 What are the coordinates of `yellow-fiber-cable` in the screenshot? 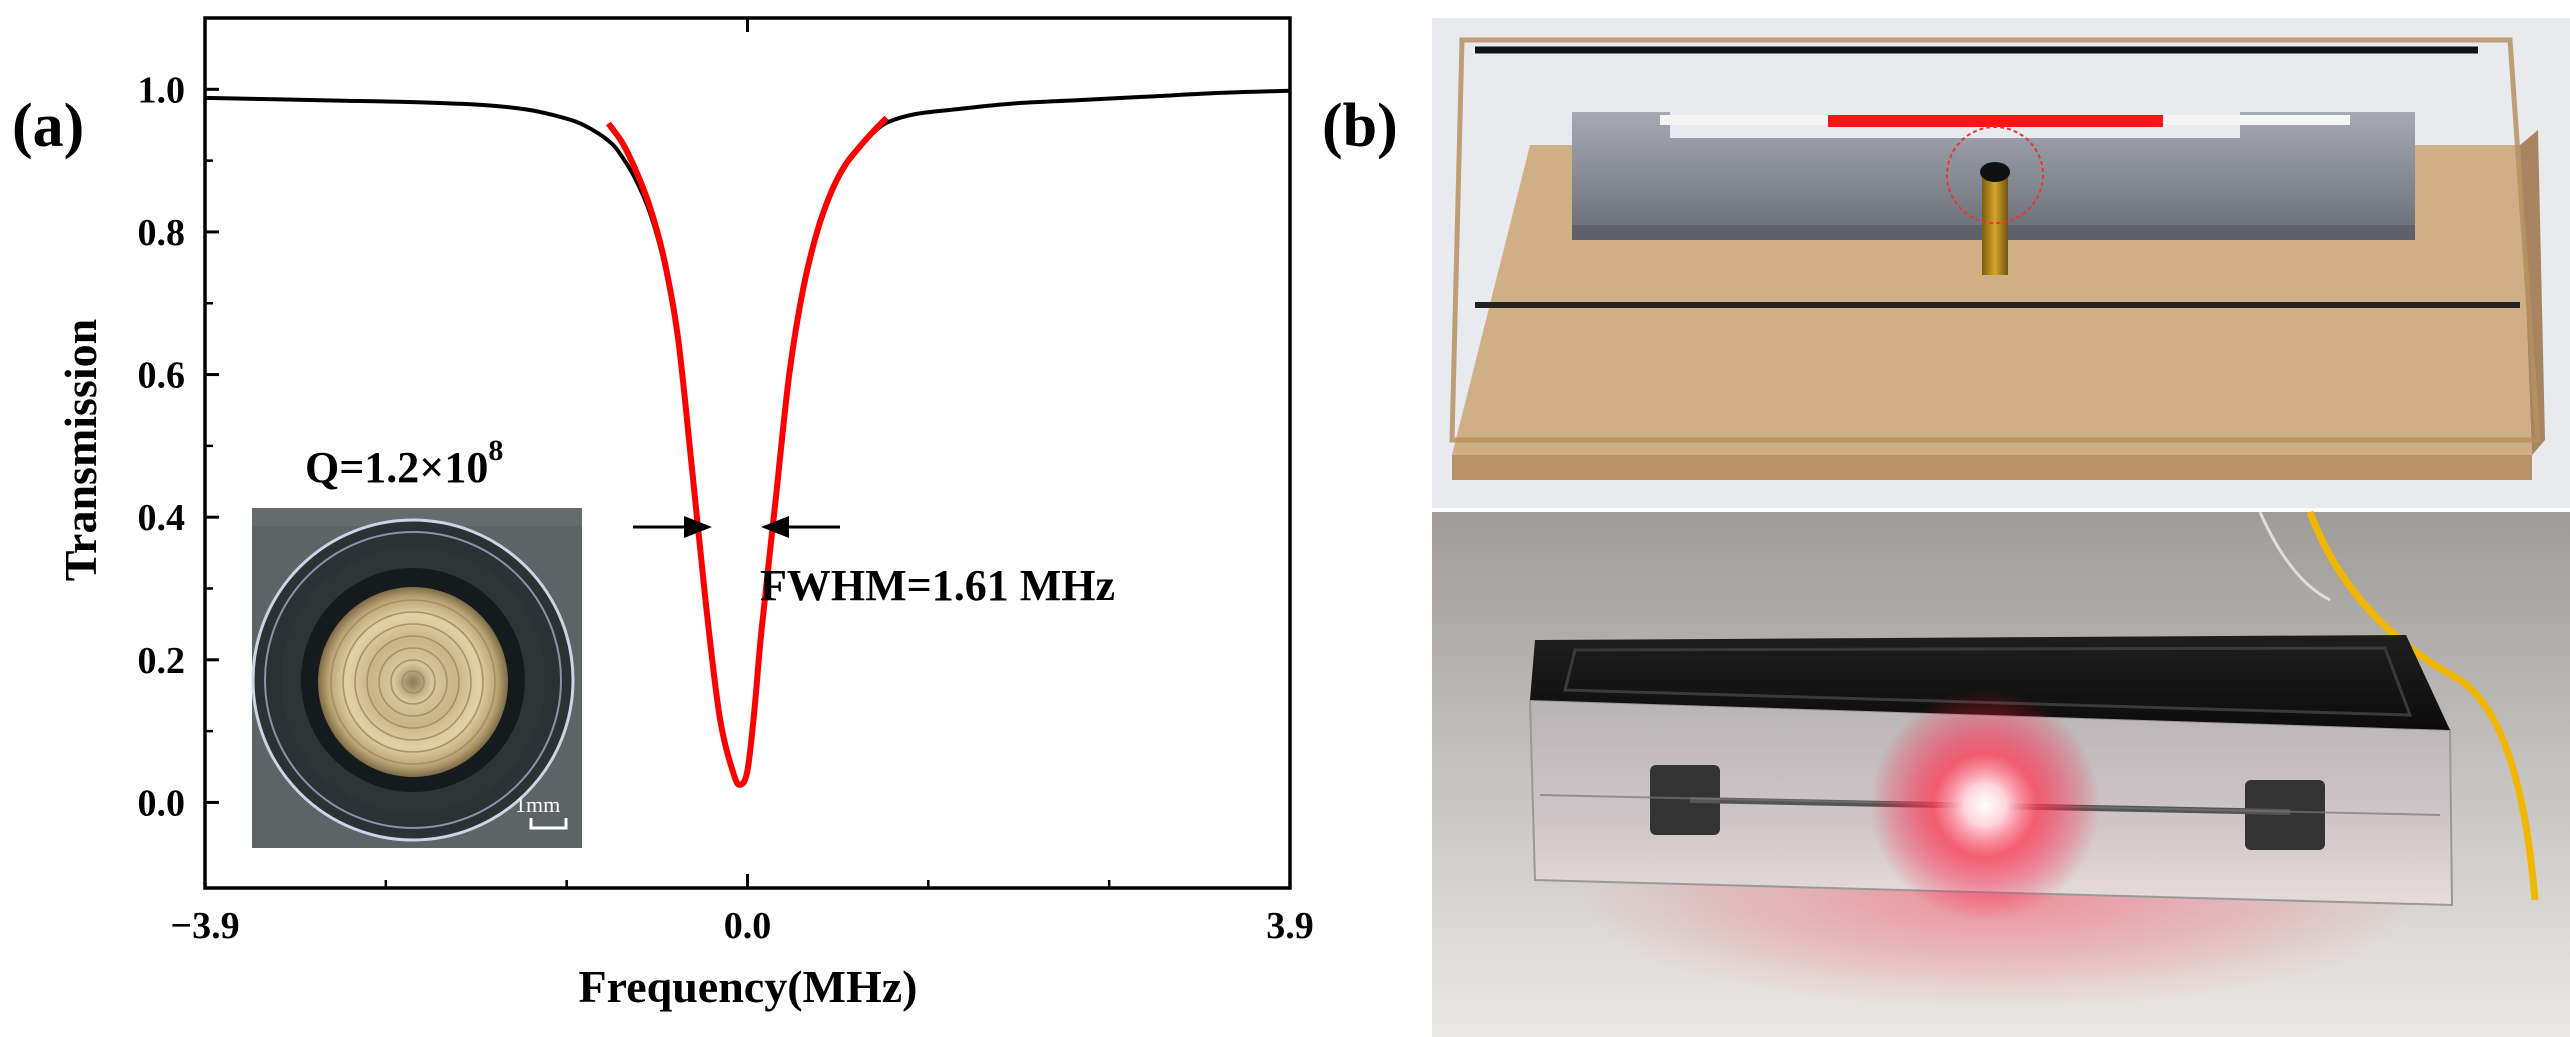 It's located at (2422, 705).